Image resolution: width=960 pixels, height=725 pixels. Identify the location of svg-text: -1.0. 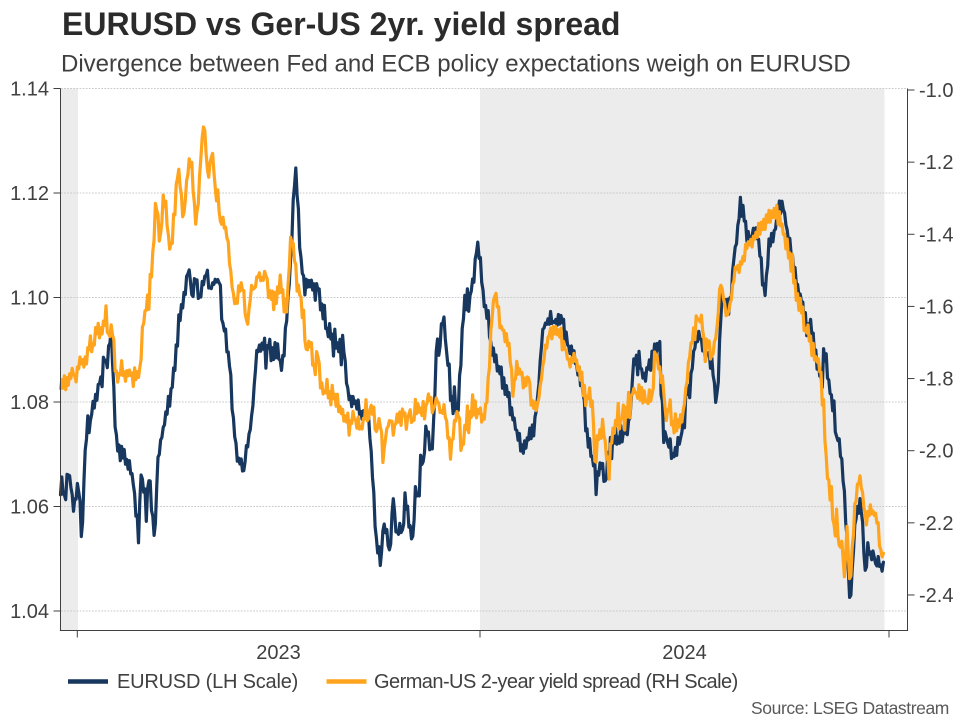
(936, 91).